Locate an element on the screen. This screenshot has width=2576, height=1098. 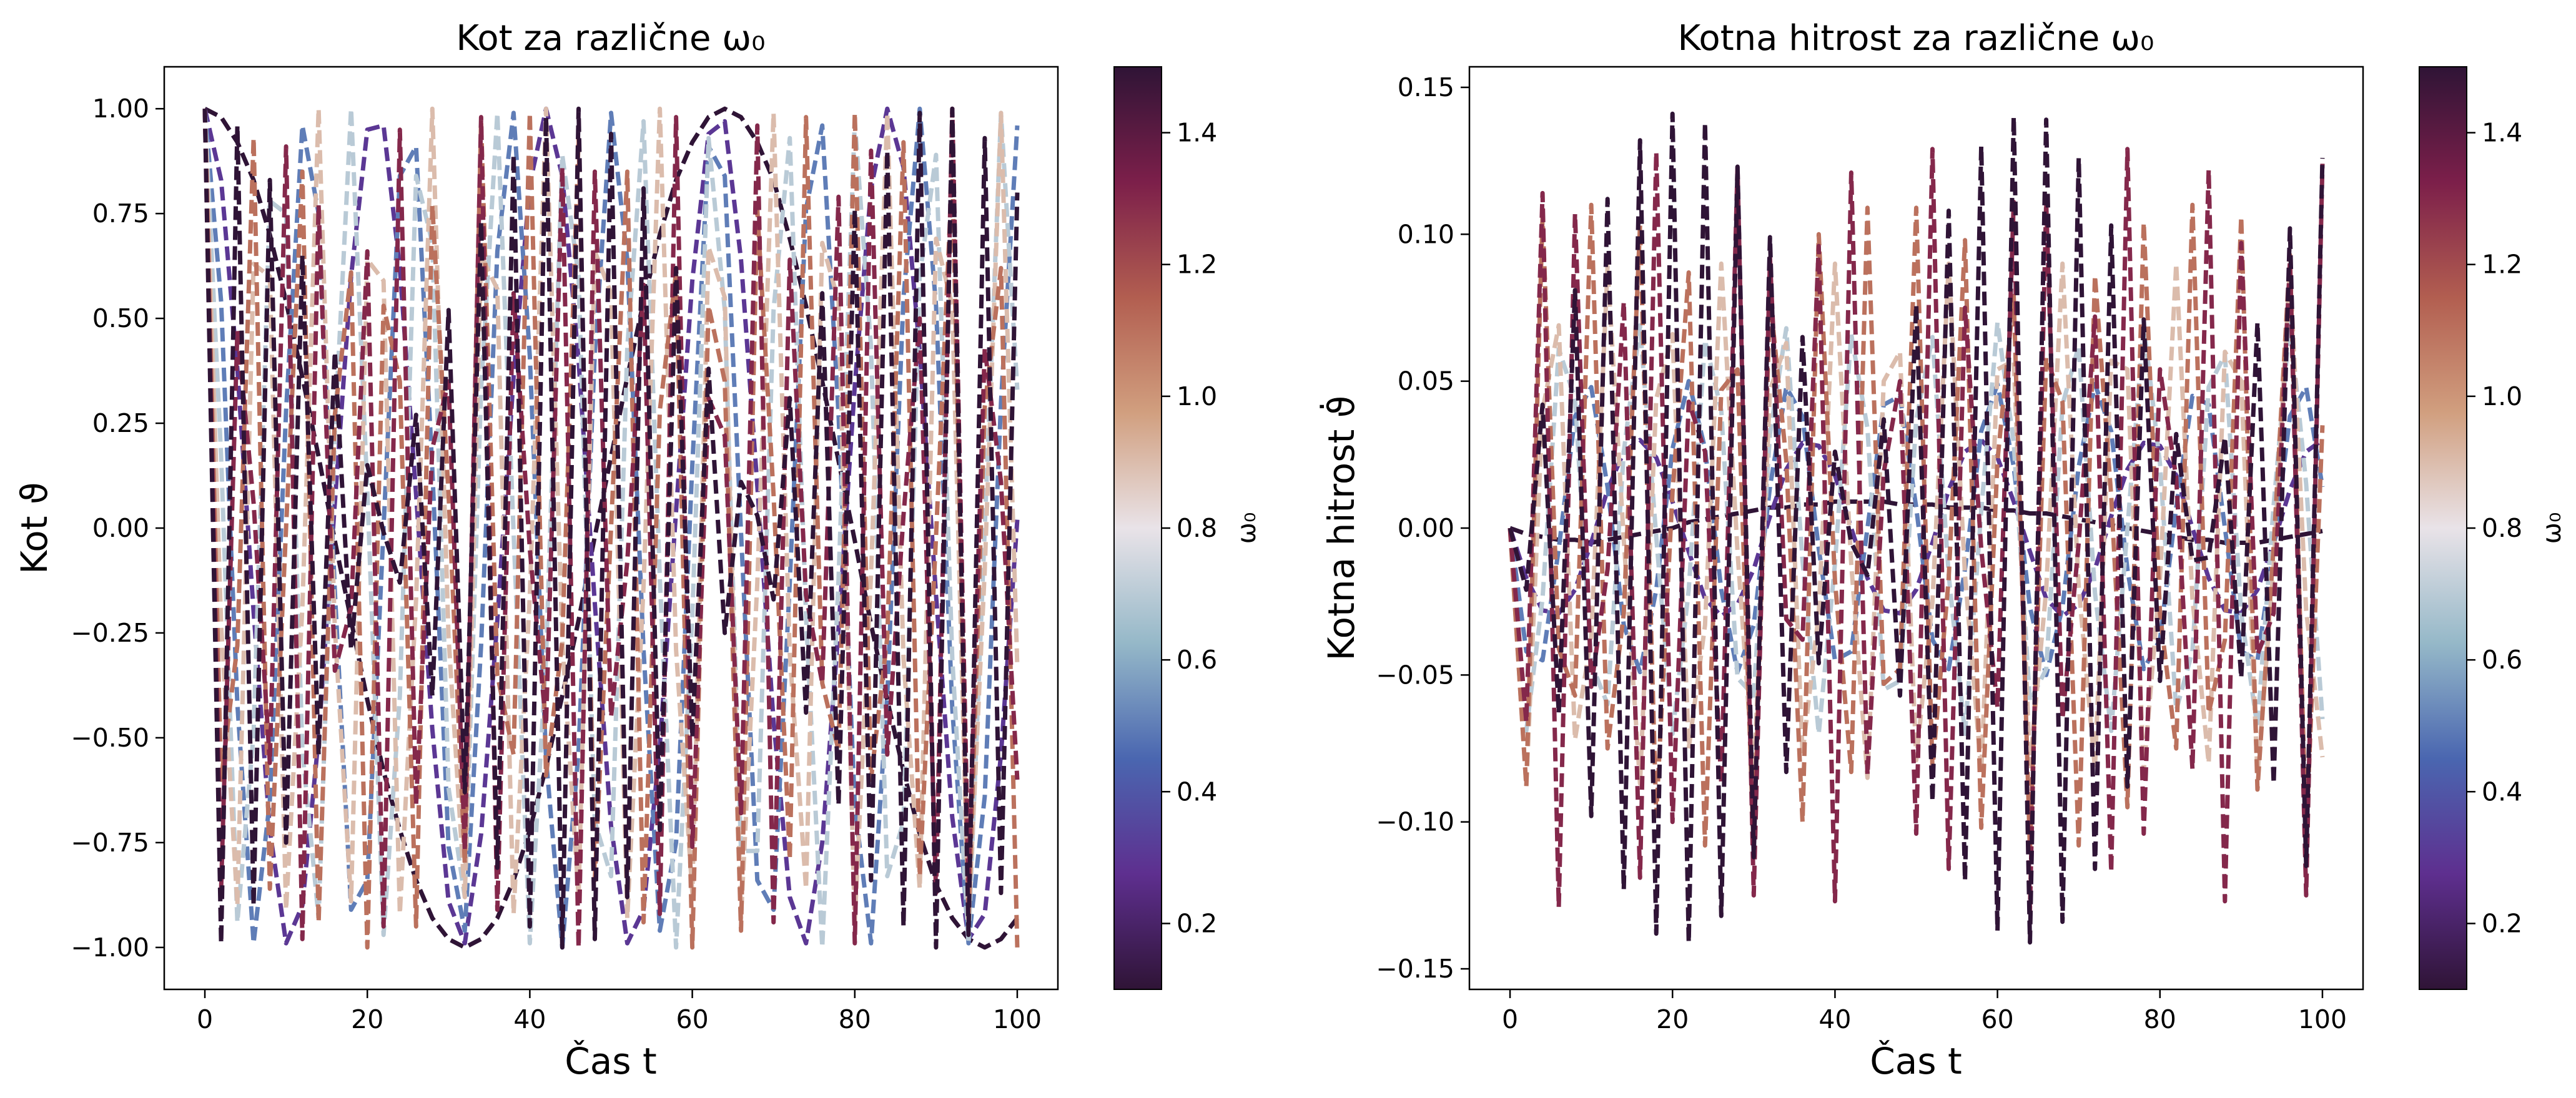
left-colorbar-ticks: 0.2 0.4 0.6 0.8 1.0 1.2 1.4 is located at coordinates (1189, 528).